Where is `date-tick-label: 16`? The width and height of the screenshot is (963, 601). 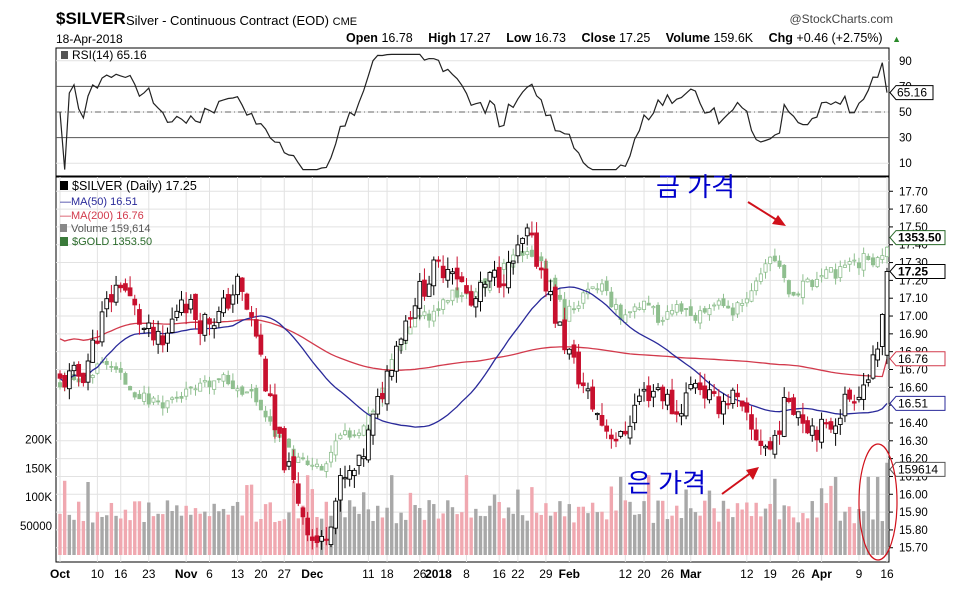
date-tick-label: 16 is located at coordinates (500, 574).